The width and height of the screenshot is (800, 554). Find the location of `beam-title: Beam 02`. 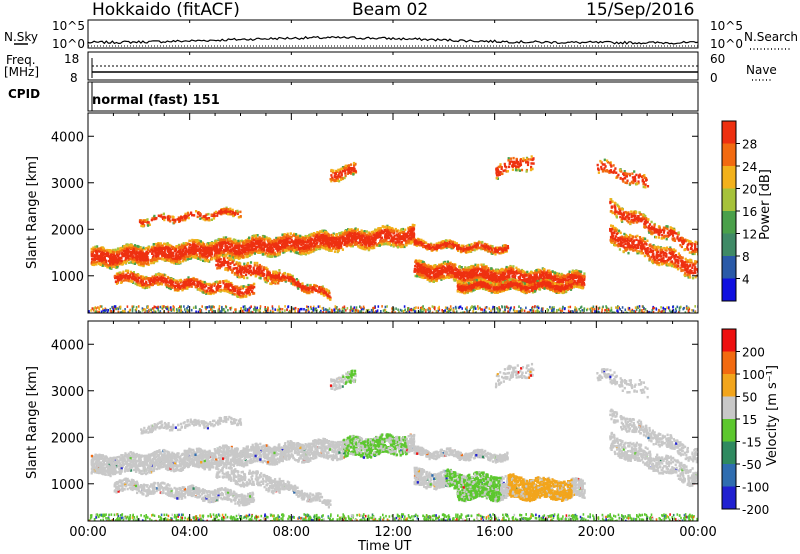

beam-title: Beam 02 is located at coordinates (390, 10).